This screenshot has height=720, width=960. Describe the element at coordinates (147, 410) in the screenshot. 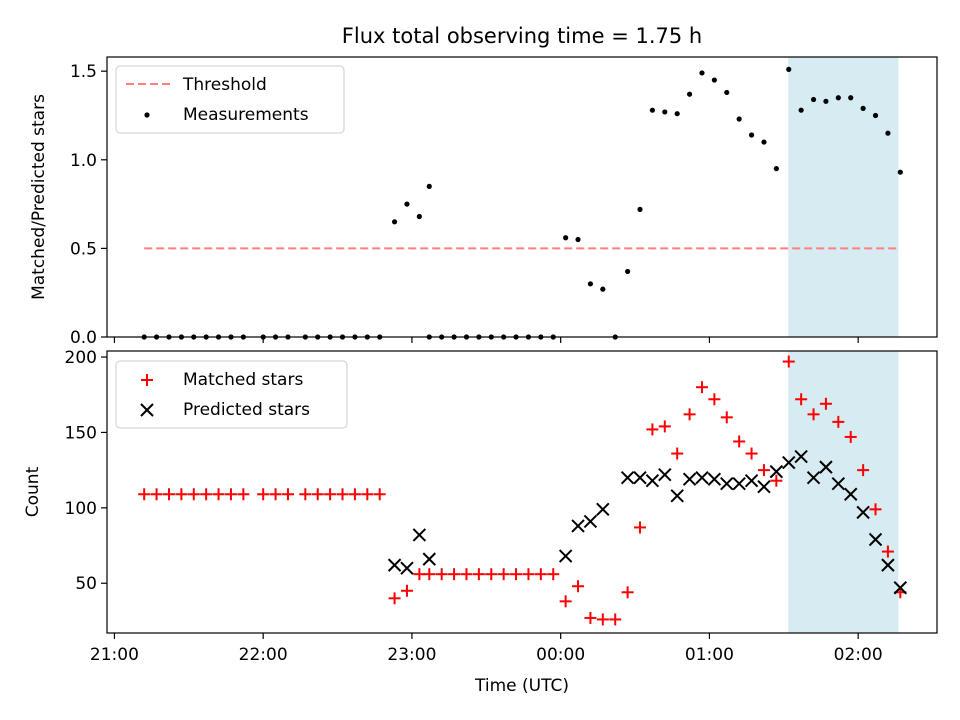

I see `predicted-legend-marker` at that location.